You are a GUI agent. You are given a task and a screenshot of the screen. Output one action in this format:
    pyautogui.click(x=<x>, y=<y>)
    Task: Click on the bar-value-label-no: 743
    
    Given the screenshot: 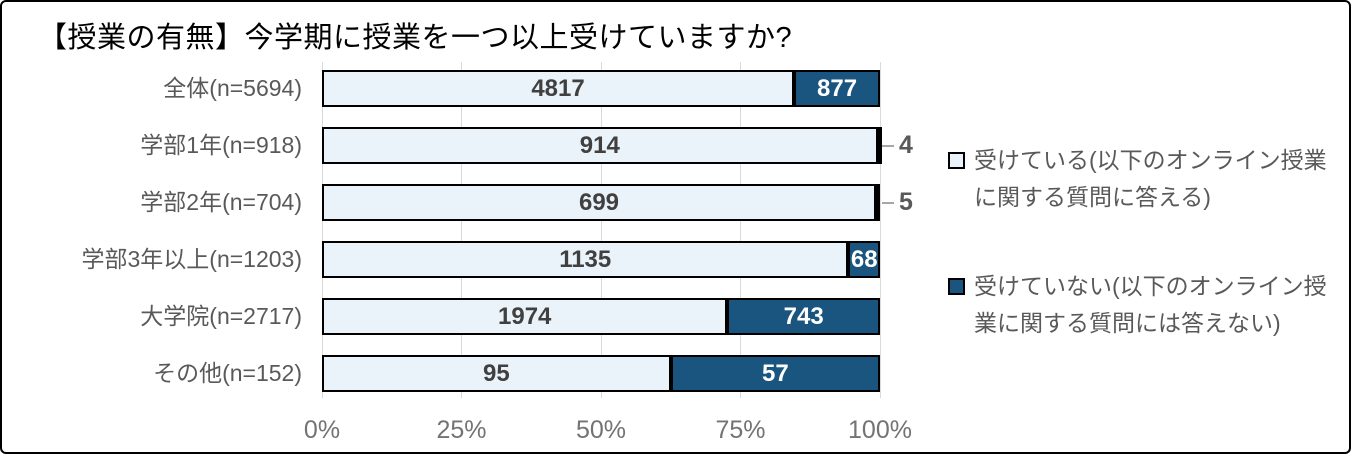 What is the action you would take?
    pyautogui.click(x=803, y=316)
    